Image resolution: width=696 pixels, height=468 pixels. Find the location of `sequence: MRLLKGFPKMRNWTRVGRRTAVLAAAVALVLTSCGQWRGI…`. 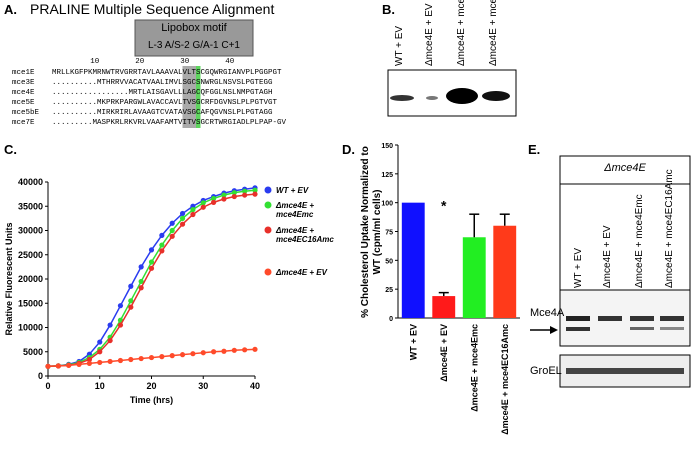

sequence: MRLLKGFPKMRNWTRVGRRTAVLAAAVALVLTSCGQWRGI… is located at coordinates (167, 73).